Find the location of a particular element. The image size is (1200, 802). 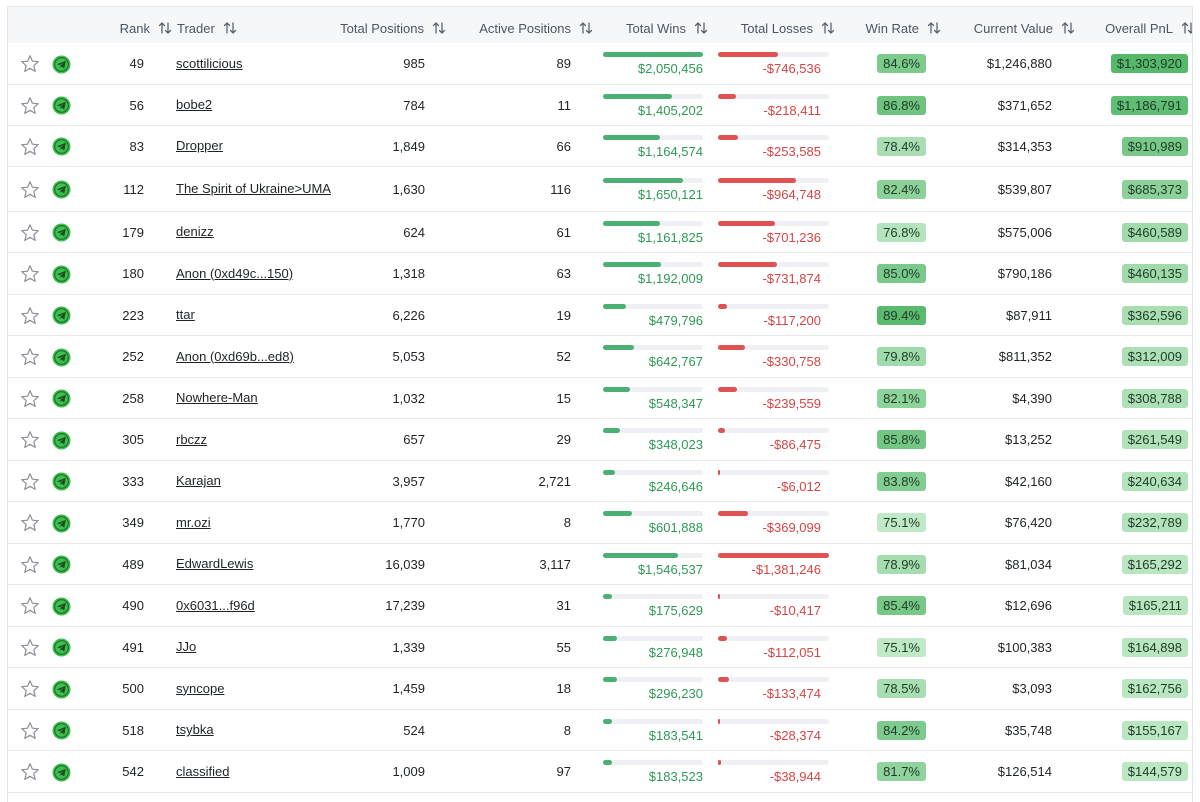

trader-link: mr.ozi is located at coordinates (193, 522).